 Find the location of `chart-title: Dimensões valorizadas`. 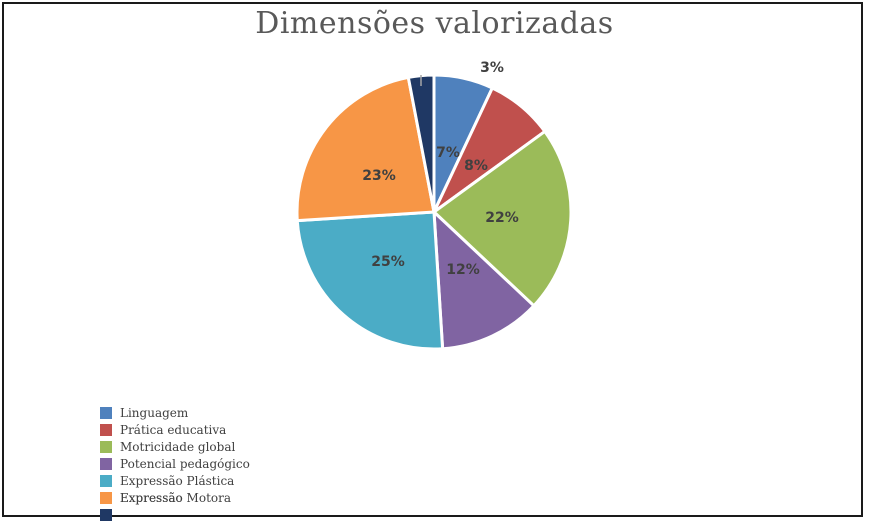

chart-title: Dimensões valorizadas is located at coordinates (434, 23).